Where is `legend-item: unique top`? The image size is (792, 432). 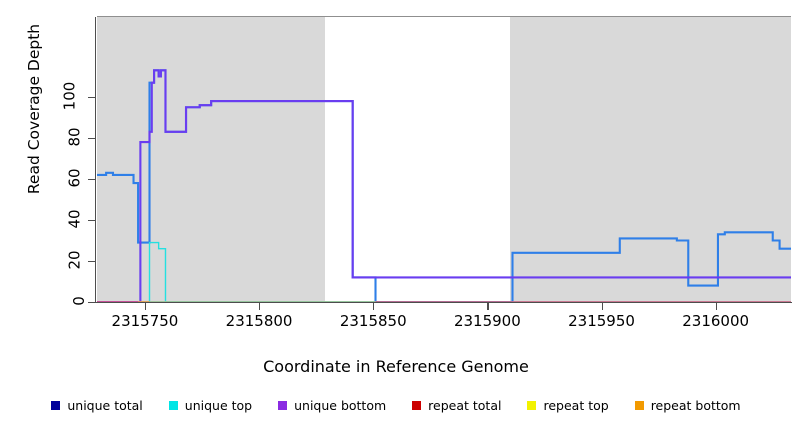
legend-item: unique top is located at coordinates (210, 405).